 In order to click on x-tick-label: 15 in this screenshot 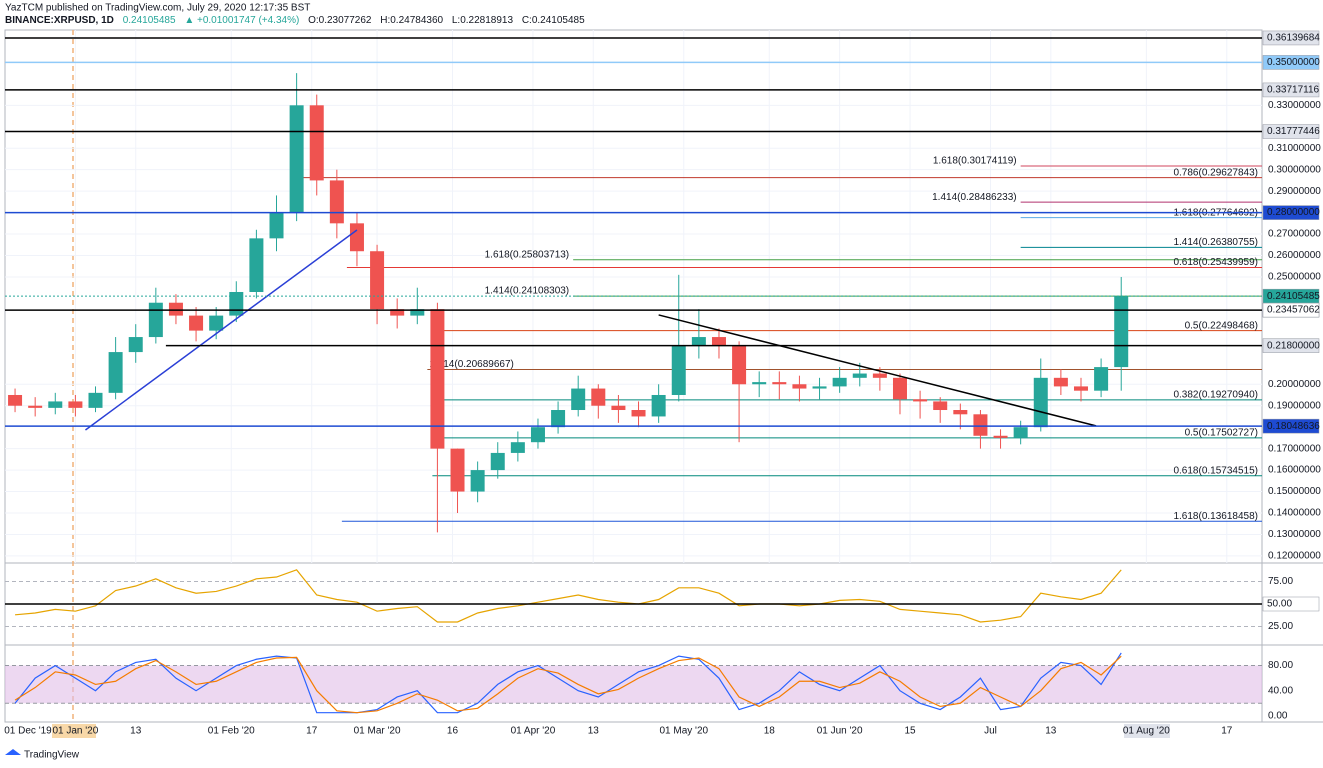, I will do `click(910, 731)`.